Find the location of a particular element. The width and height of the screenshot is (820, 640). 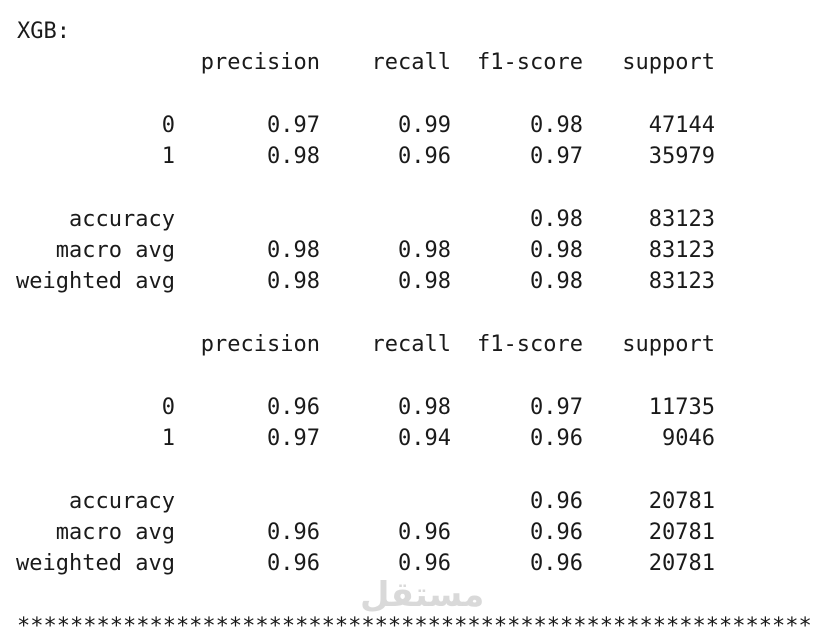

title: XGB: is located at coordinates (43, 31).